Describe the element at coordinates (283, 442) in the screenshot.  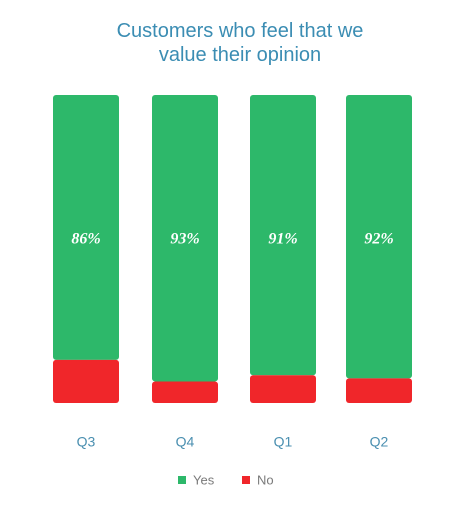
I see `x-tick-label: Q1` at that location.